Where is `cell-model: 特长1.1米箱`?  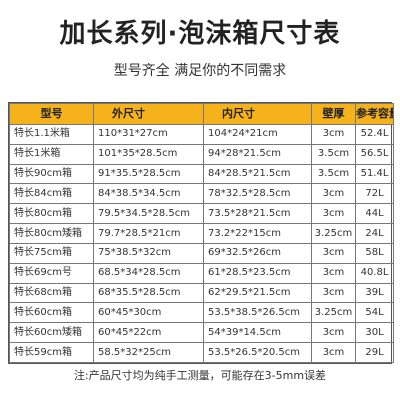
cell-model: 特长1.1米箱 is located at coordinates (51, 134).